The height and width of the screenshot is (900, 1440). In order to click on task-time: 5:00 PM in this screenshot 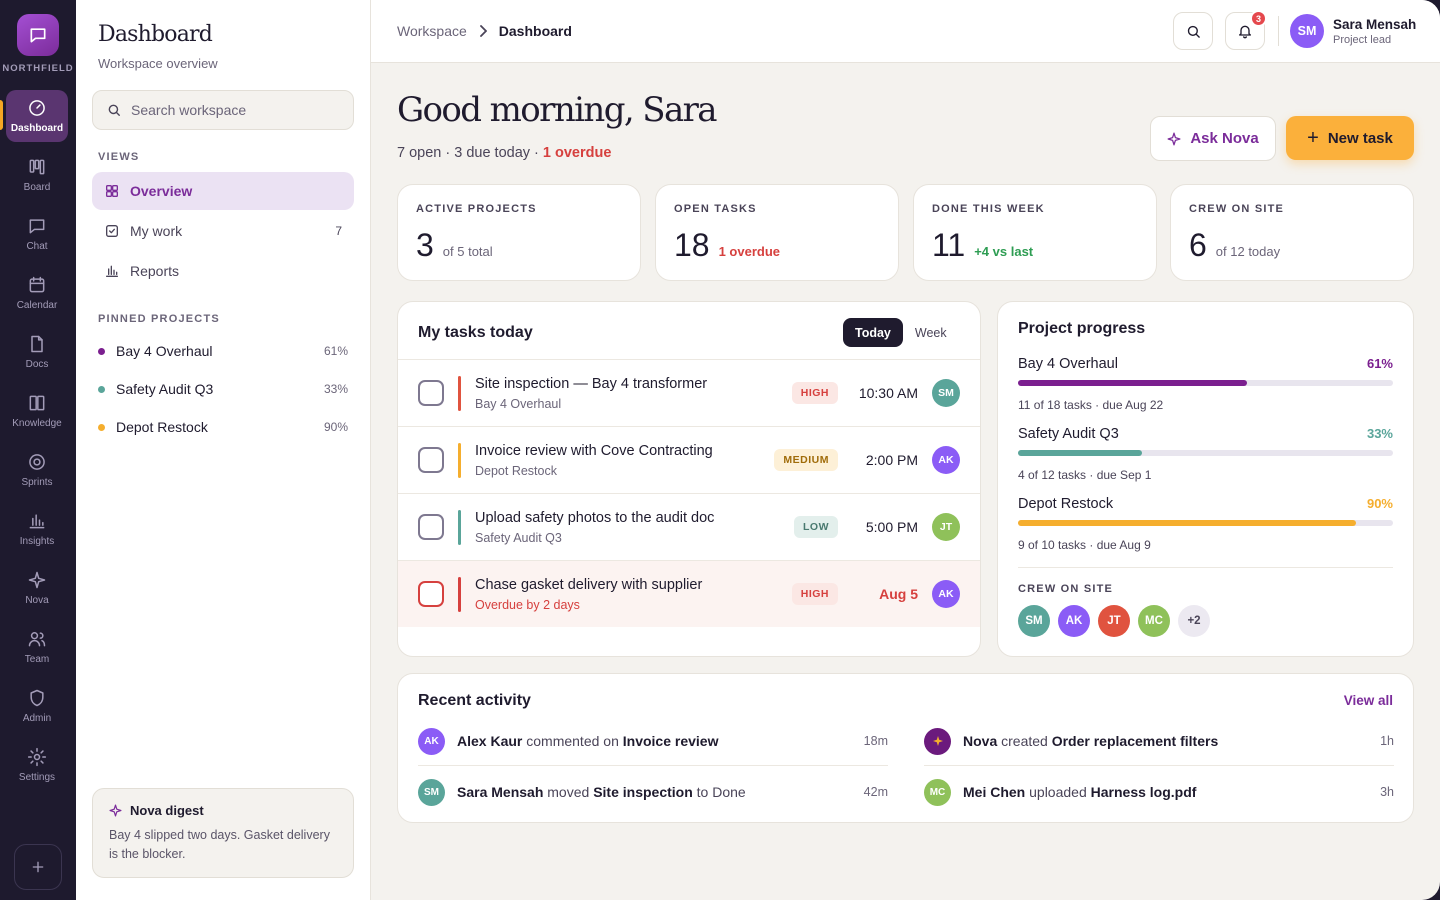, I will do `click(891, 527)`.